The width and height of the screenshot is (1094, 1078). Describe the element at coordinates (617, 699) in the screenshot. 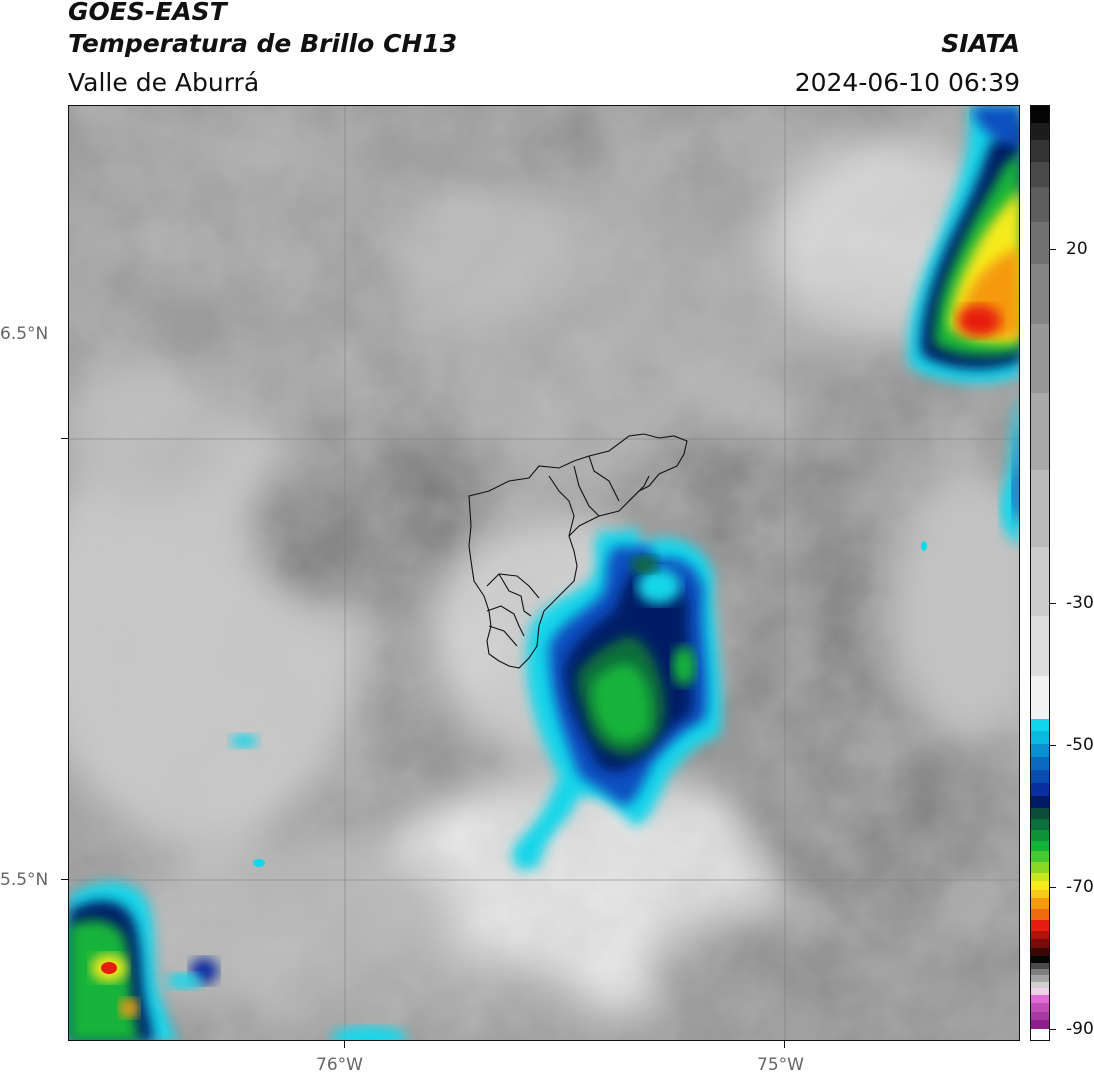

I see `convective-cell-central` at that location.